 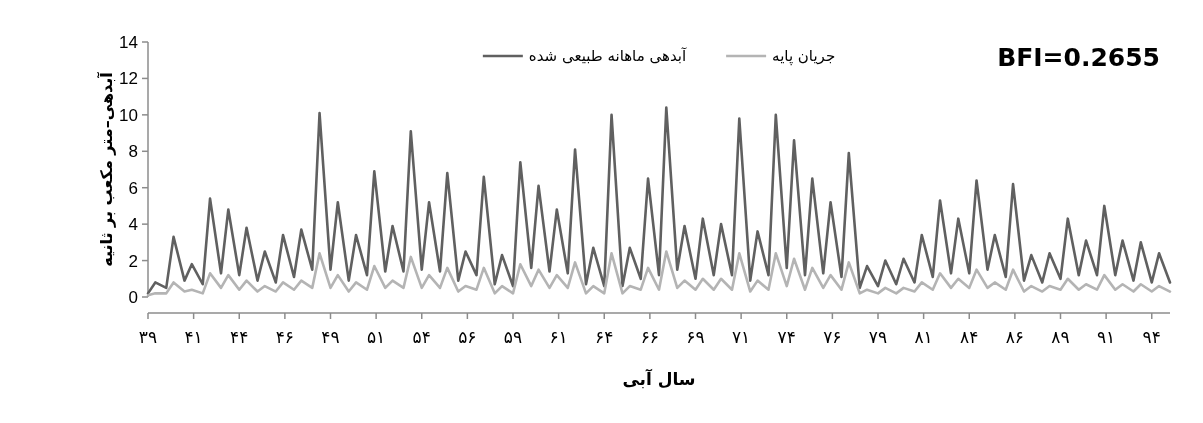 What do you see at coordinates (193, 337) in the screenshot?
I see `x-tick-label: ۴۱` at bounding box center [193, 337].